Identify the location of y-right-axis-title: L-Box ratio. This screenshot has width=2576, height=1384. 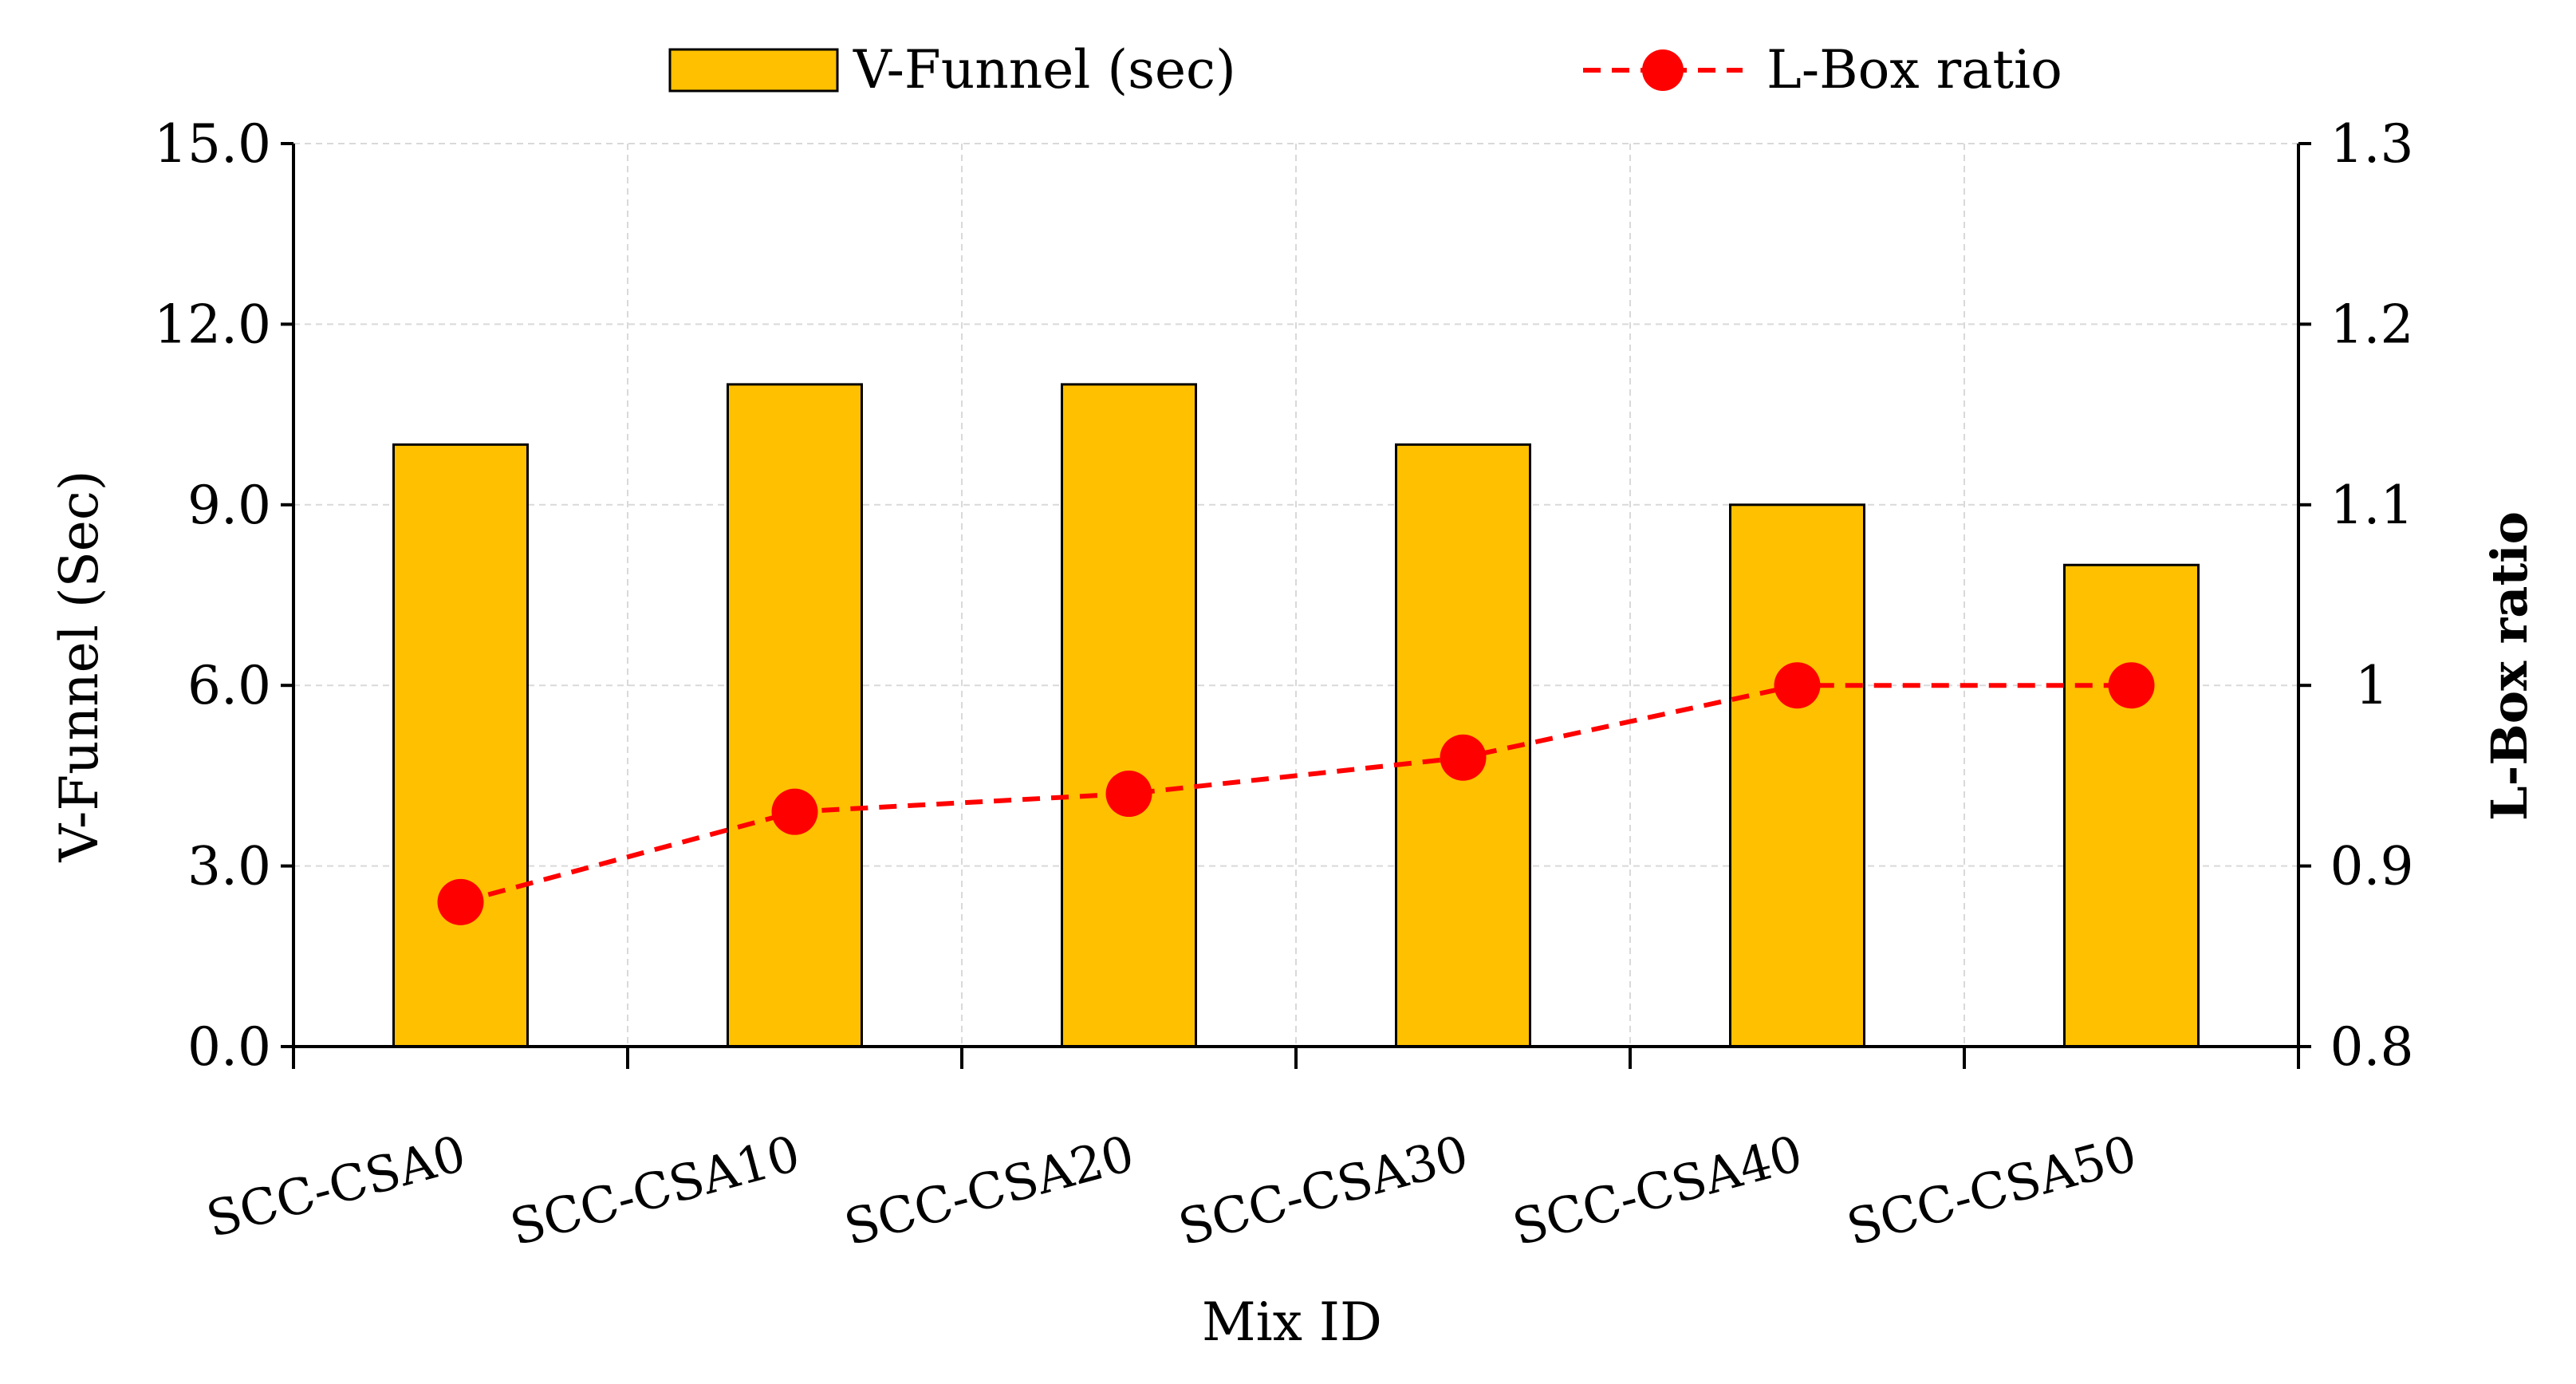
(2509, 666).